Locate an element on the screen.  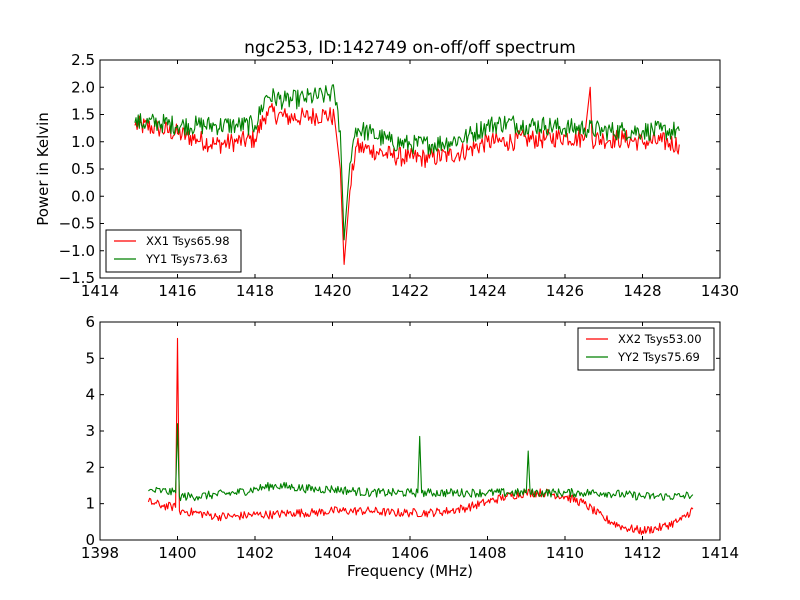
y-tick-label: 1 is located at coordinates (90, 504).